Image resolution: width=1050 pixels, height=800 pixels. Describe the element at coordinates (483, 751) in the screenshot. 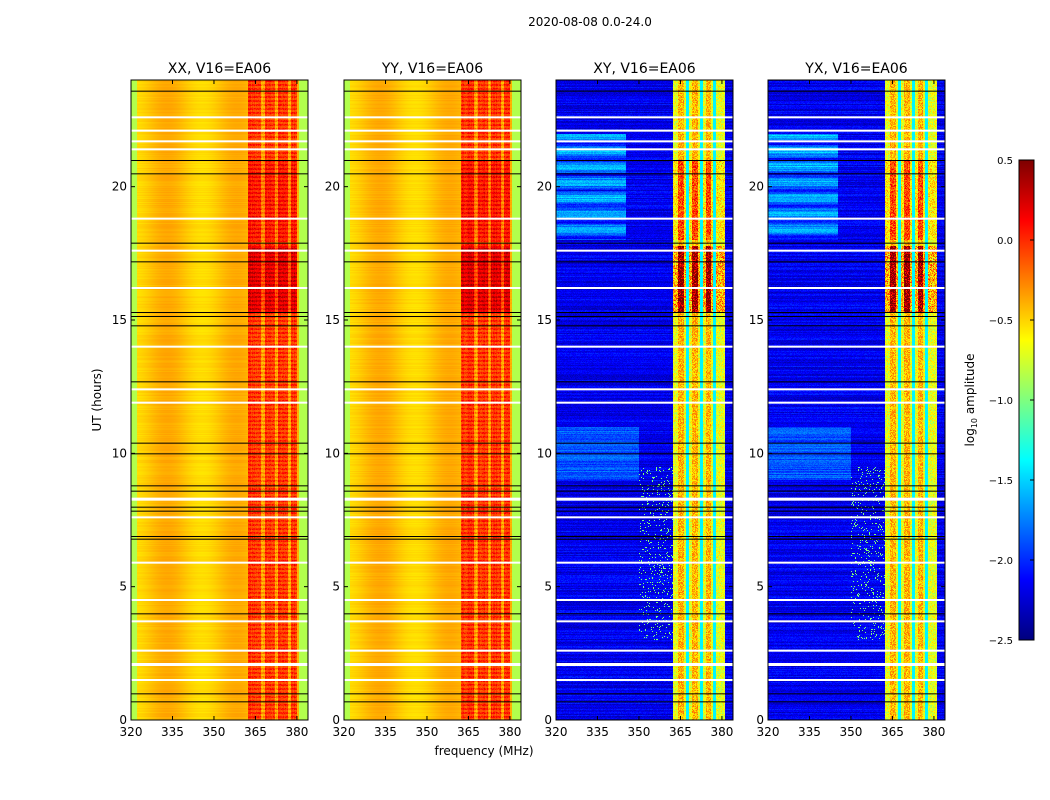

I see `x-axis-label: frequency (MHz)` at that location.